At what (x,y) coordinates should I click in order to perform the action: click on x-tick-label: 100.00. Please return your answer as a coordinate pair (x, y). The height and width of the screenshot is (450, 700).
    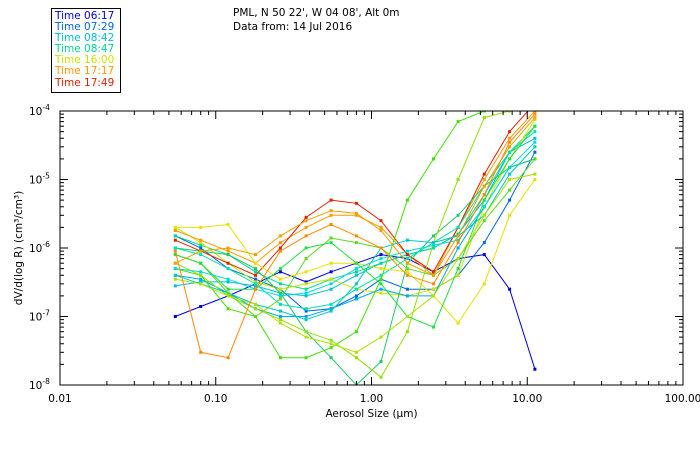
    Looking at the image, I should click on (682, 399).